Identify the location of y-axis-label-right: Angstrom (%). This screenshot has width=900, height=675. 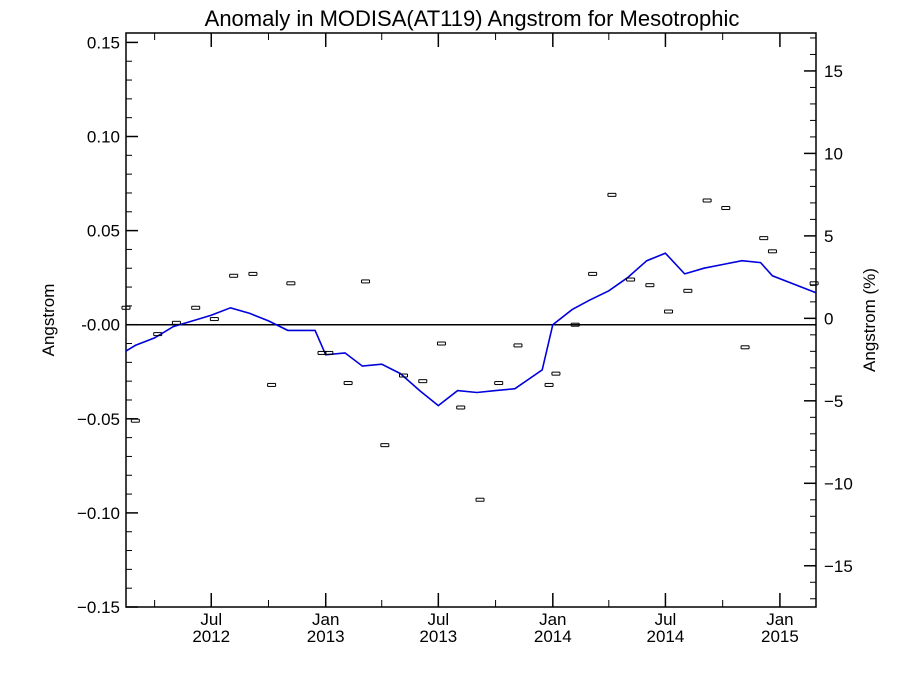
(869, 320).